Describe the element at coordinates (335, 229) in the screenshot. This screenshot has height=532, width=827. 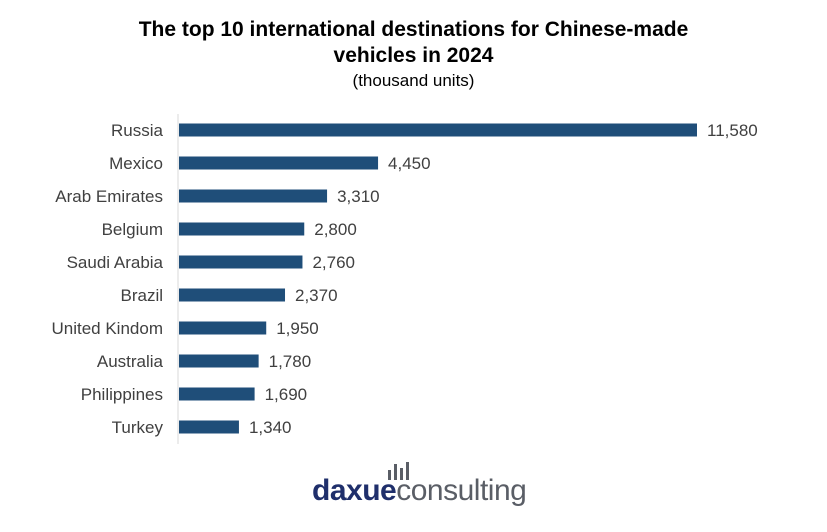
I see `value-label: 2,800` at that location.